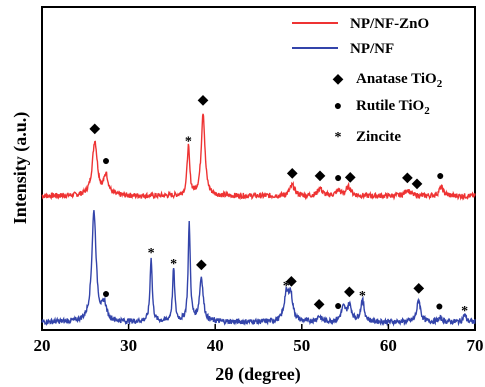 The image size is (485, 387). Describe the element at coordinates (338, 106) in the screenshot. I see `legend-symbol-rutile: ●` at that location.